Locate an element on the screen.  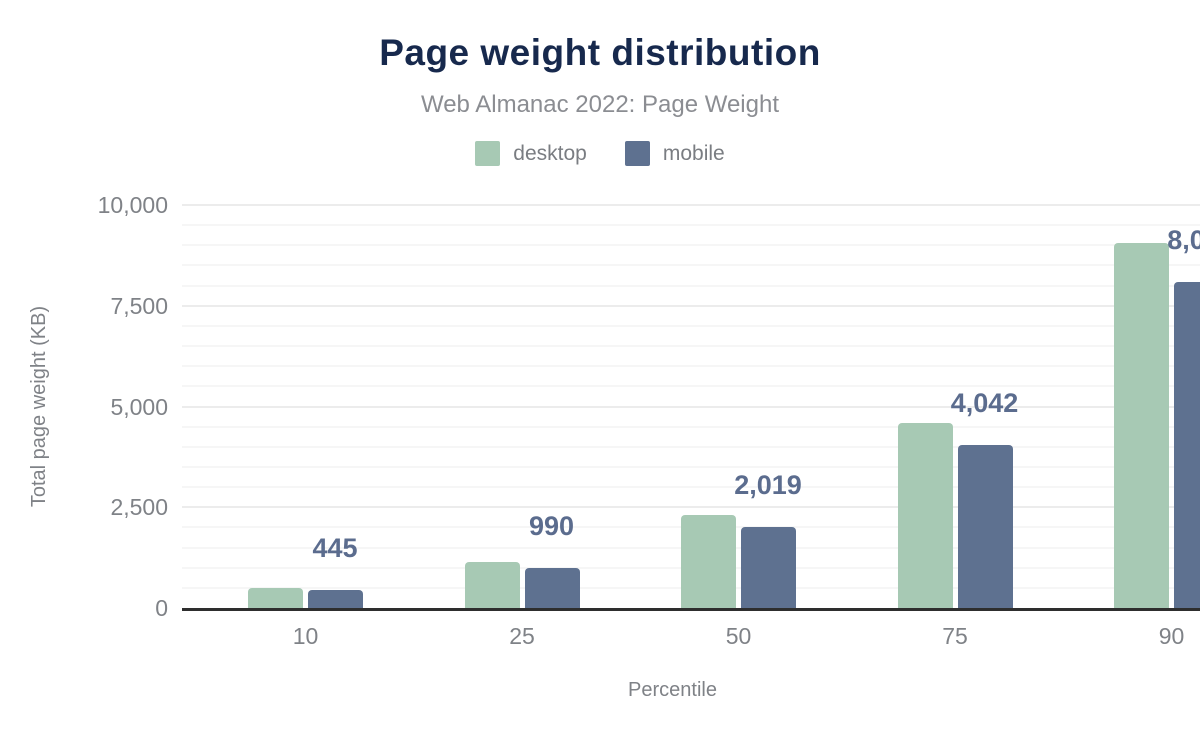
legend-item-desktop: desktop is located at coordinates (531, 153).